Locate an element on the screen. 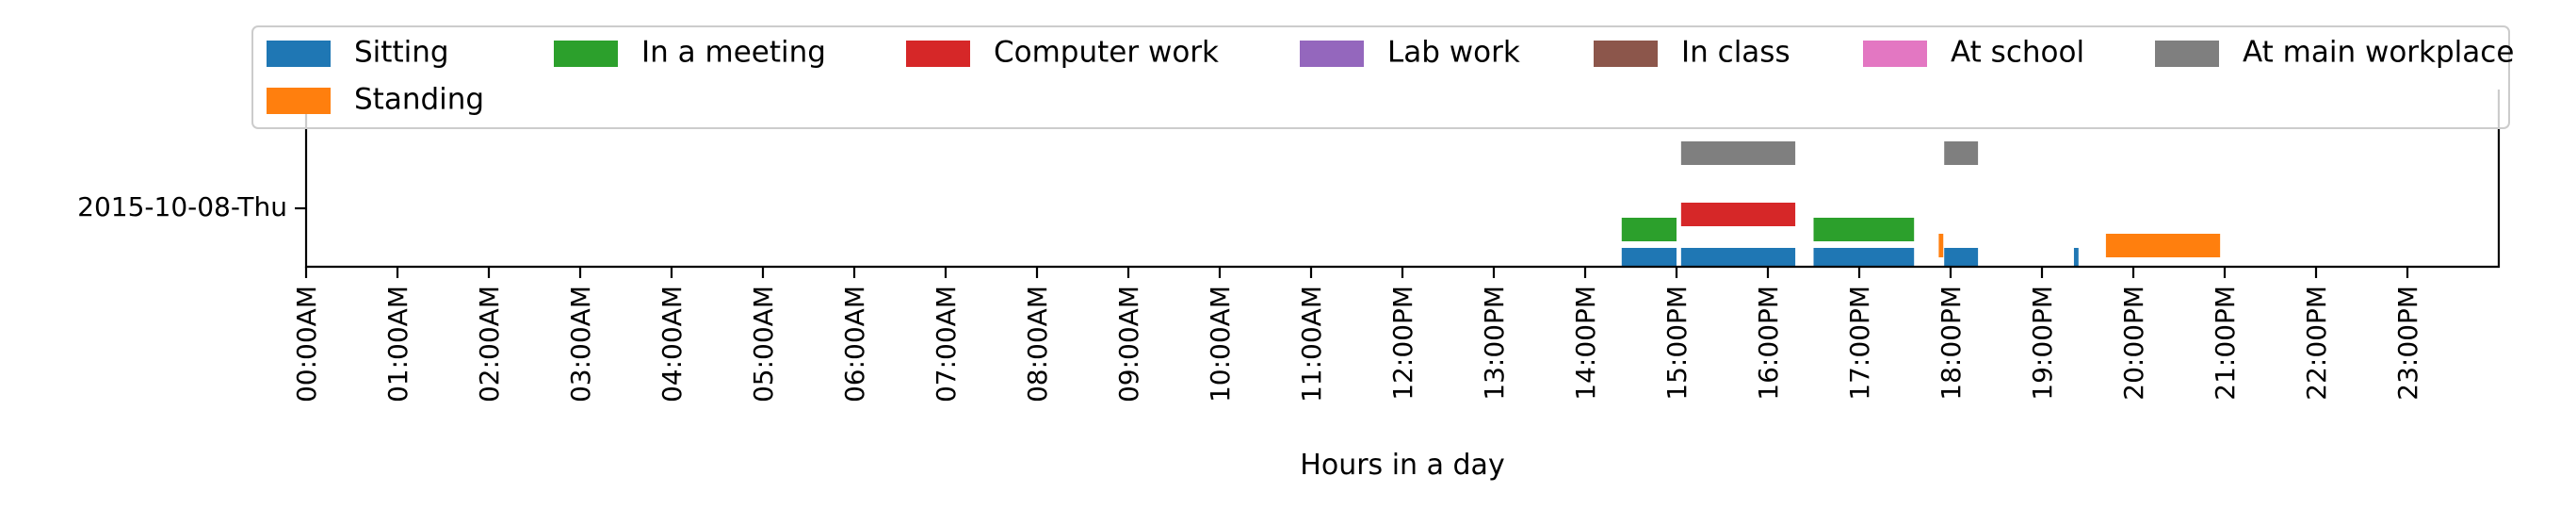 The width and height of the screenshot is (2576, 509). legend-swatch-computer-work is located at coordinates (938, 54).